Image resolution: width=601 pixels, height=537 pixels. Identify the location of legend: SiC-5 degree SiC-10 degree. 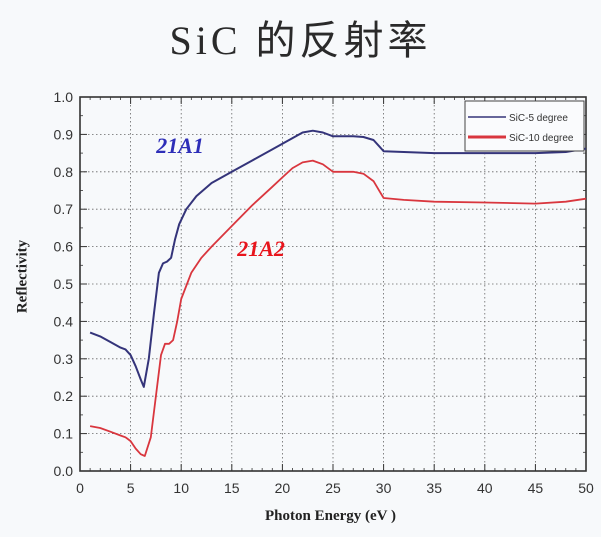
(524, 126).